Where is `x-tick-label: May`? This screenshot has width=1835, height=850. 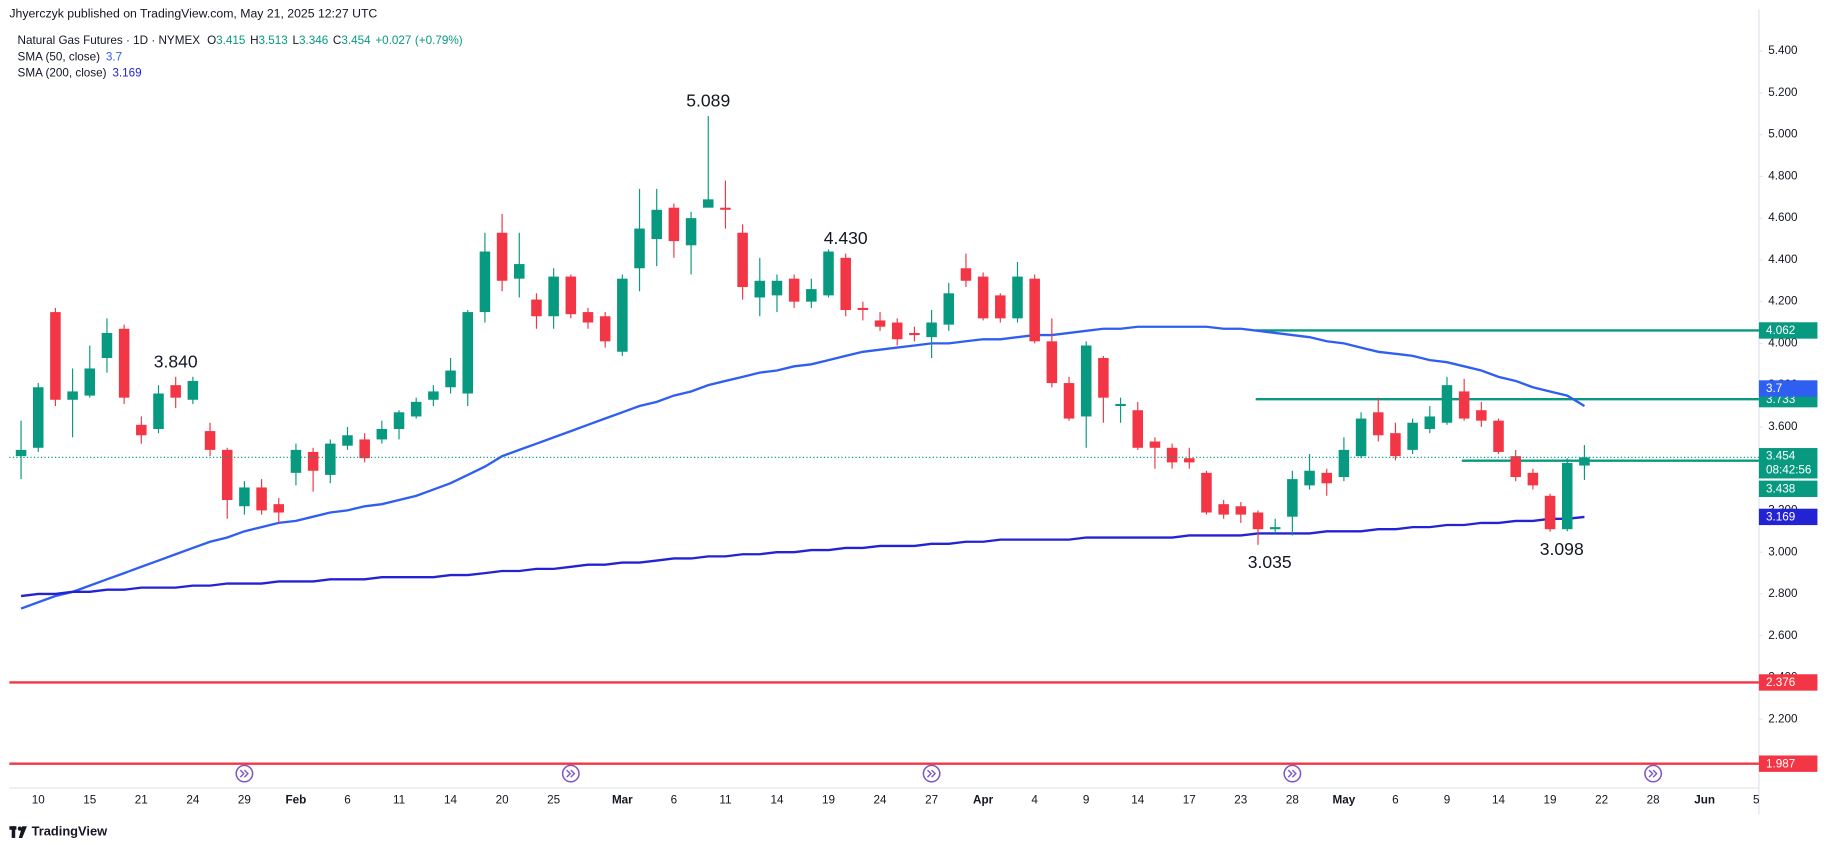
x-tick-label: May is located at coordinates (1344, 800).